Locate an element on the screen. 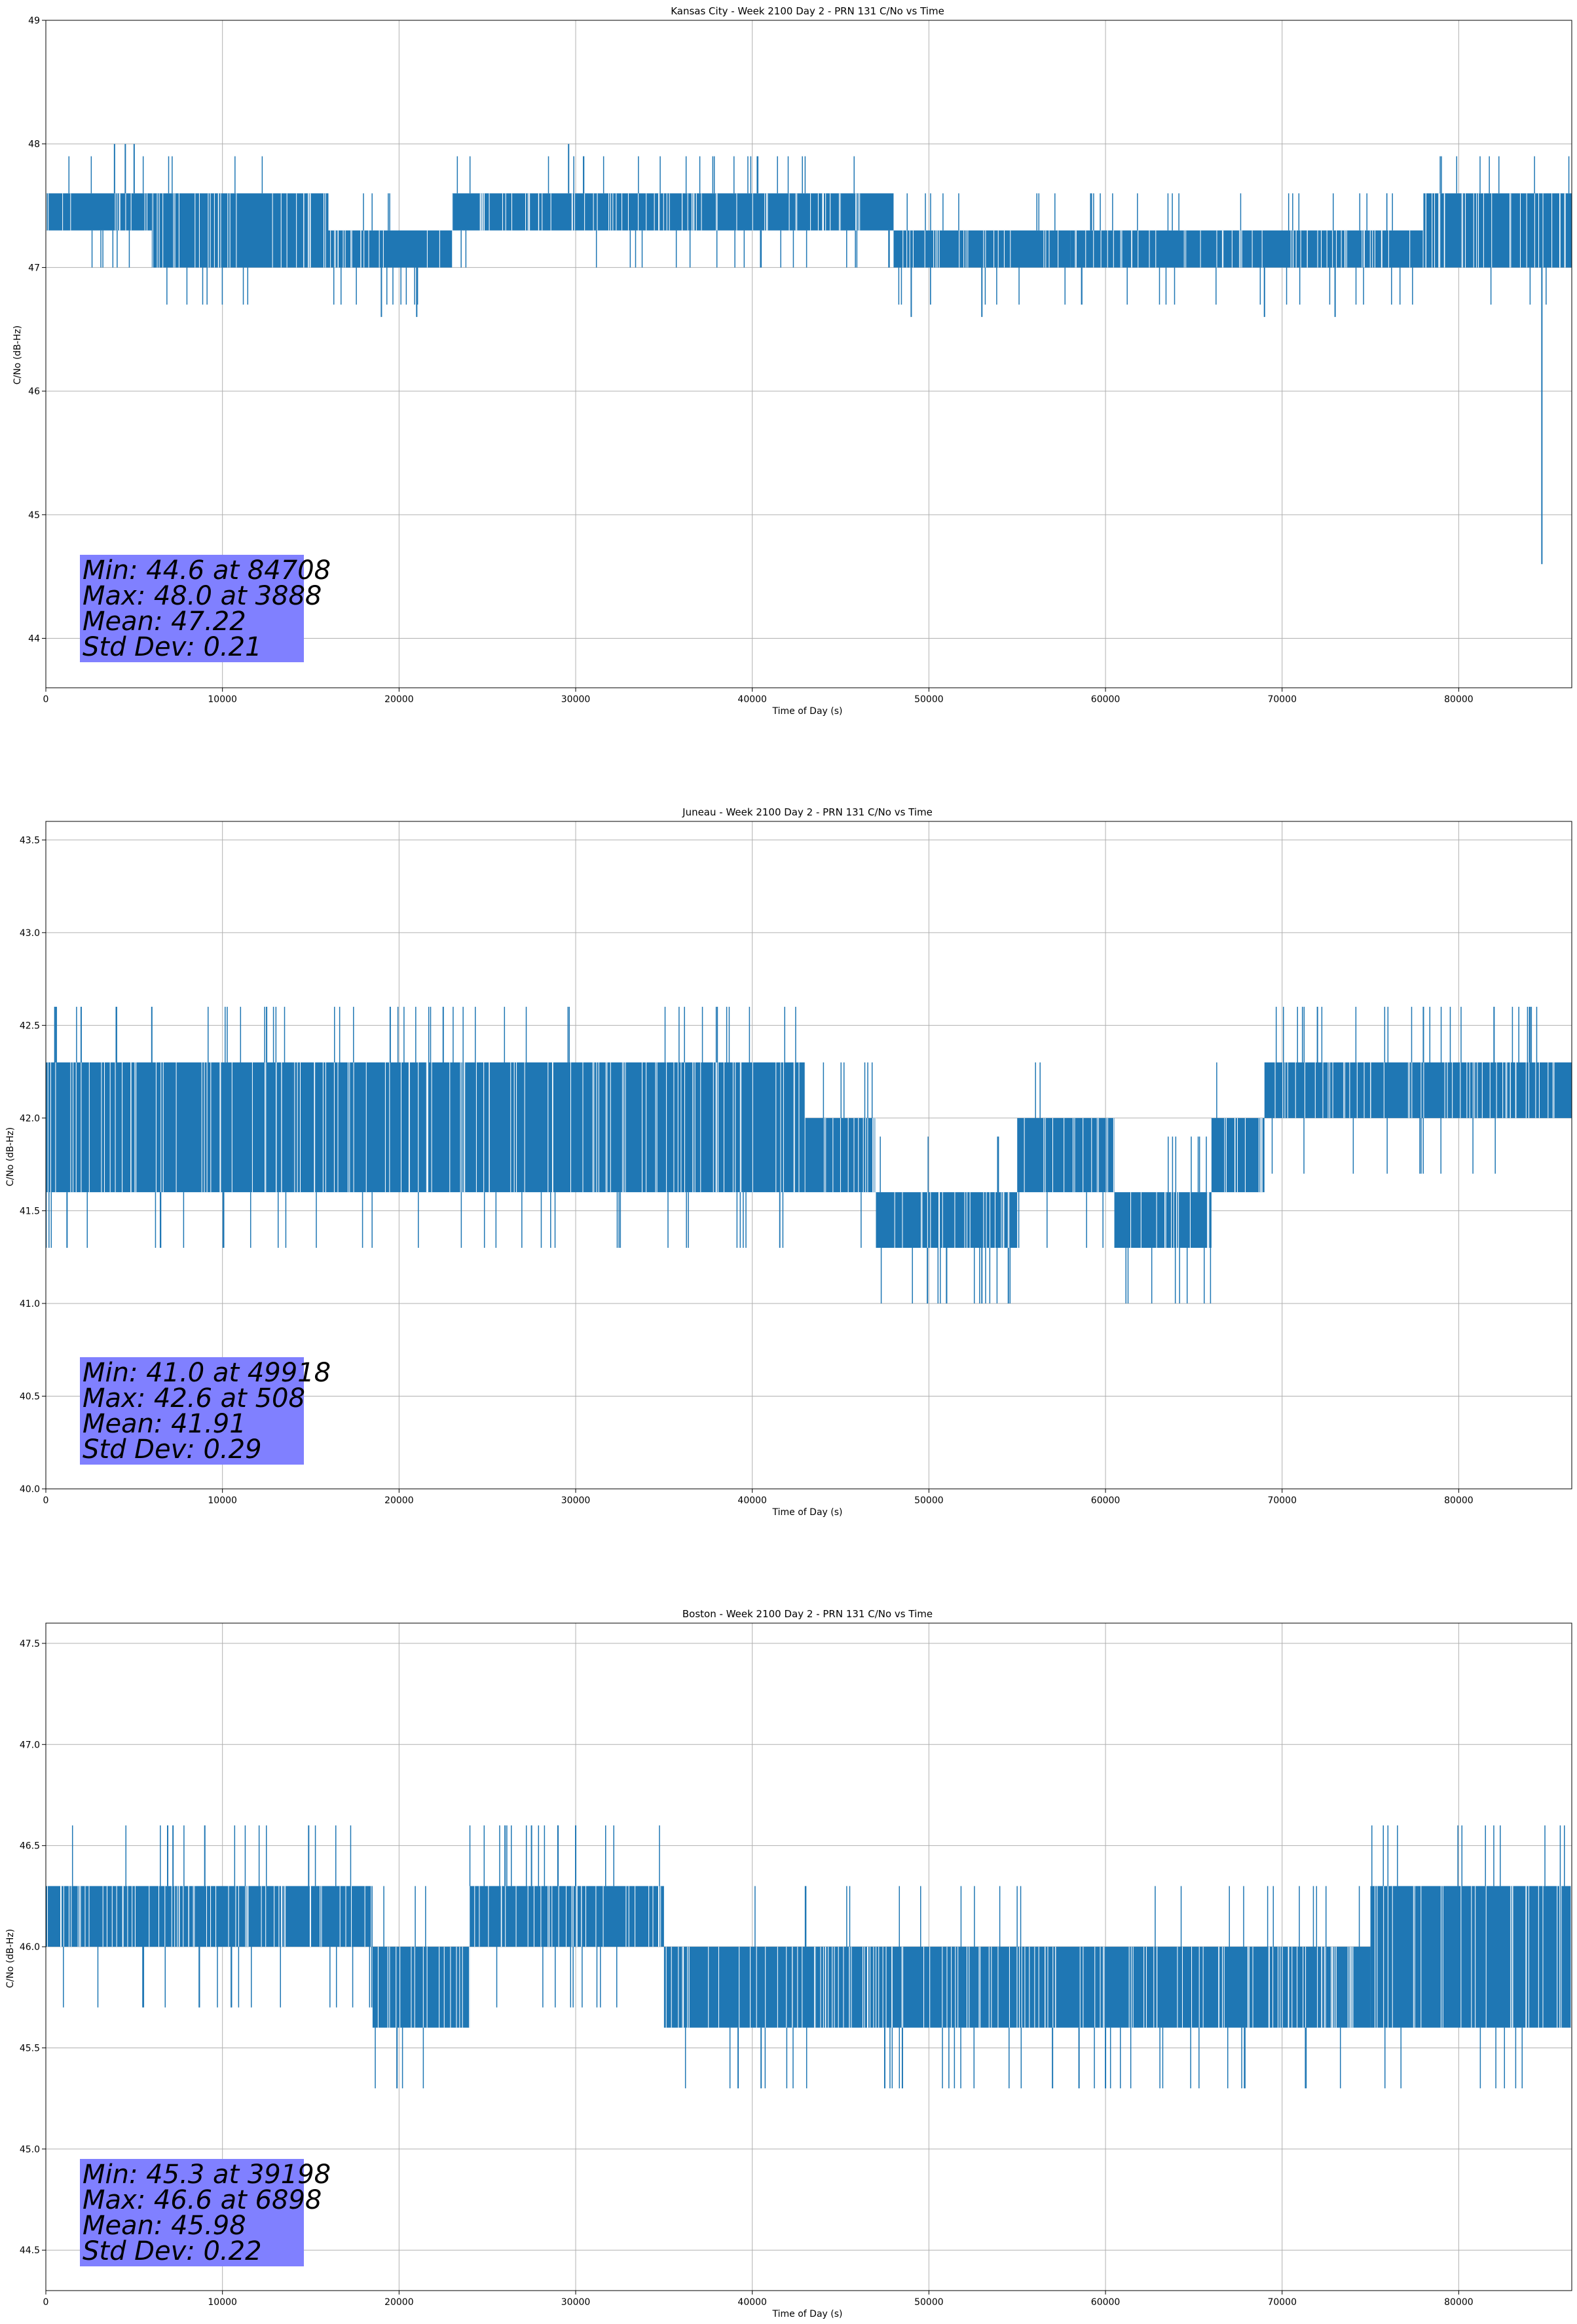 This screenshot has width=1577, height=2324. stats-mean: Mean: 45.98 is located at coordinates (164, 2226).